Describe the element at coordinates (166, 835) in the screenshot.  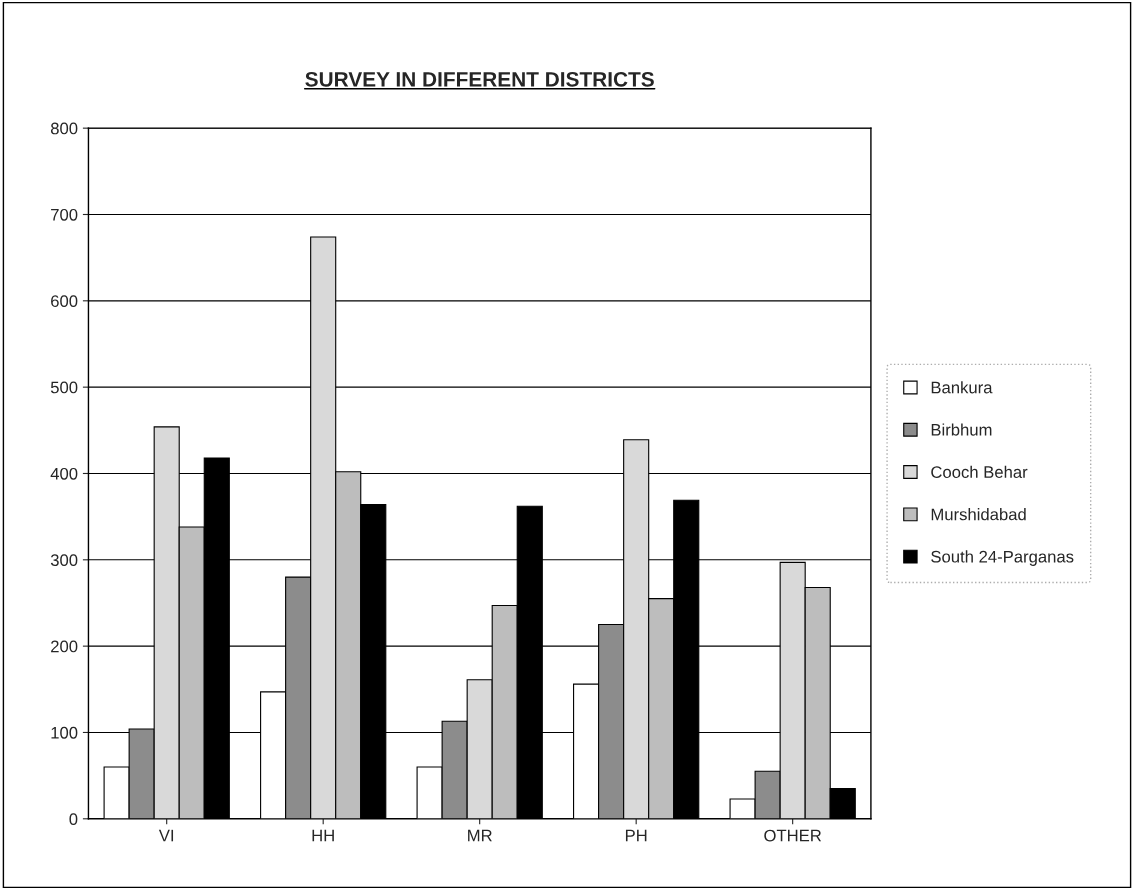
I see `x-tick-label: VI` at that location.